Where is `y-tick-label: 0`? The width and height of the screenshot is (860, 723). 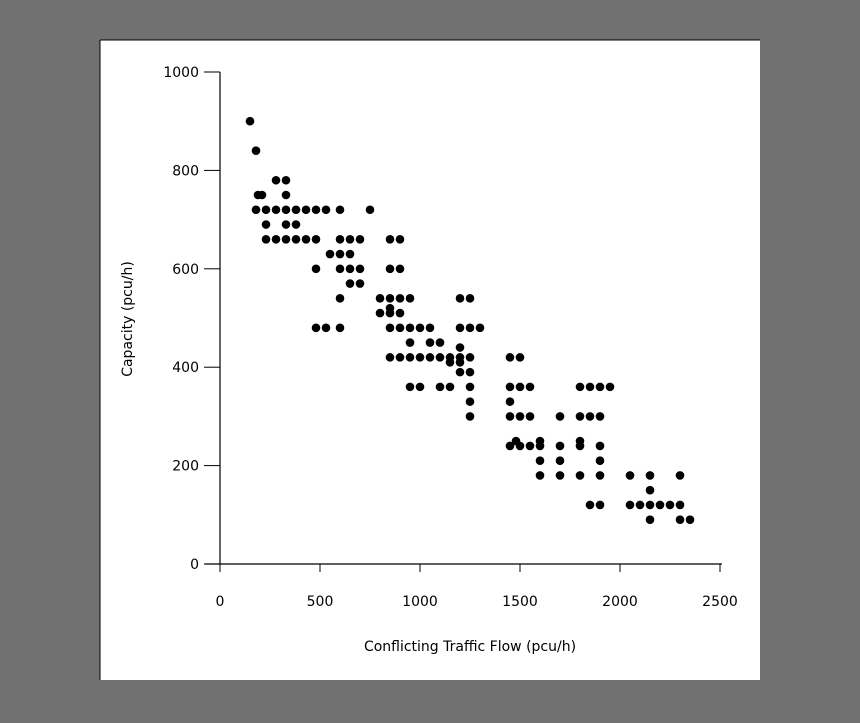 y-tick-label: 0 is located at coordinates (194, 565).